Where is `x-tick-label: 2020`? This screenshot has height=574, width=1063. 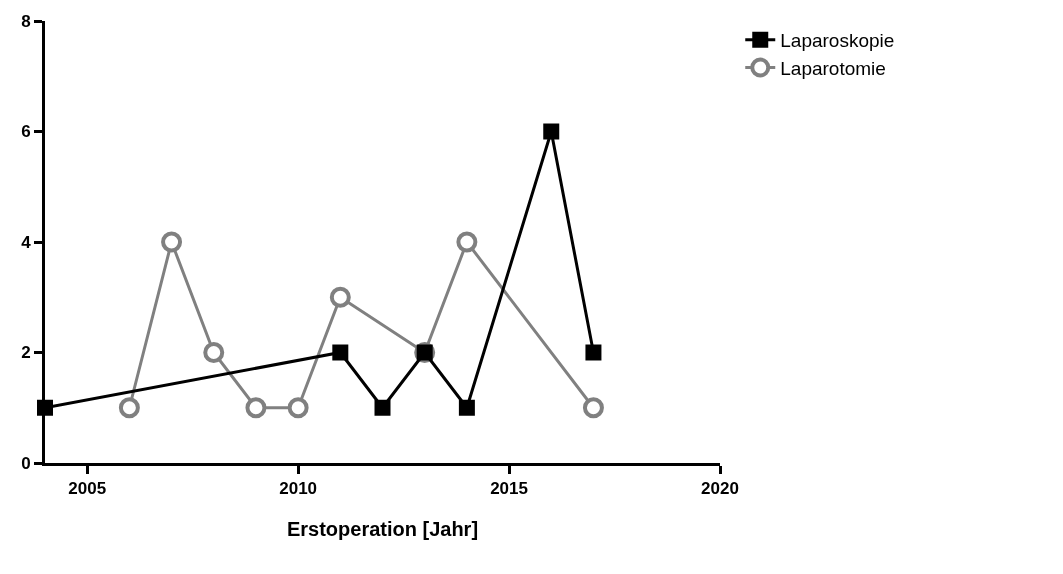
x-tick-label: 2020 is located at coordinates (720, 489).